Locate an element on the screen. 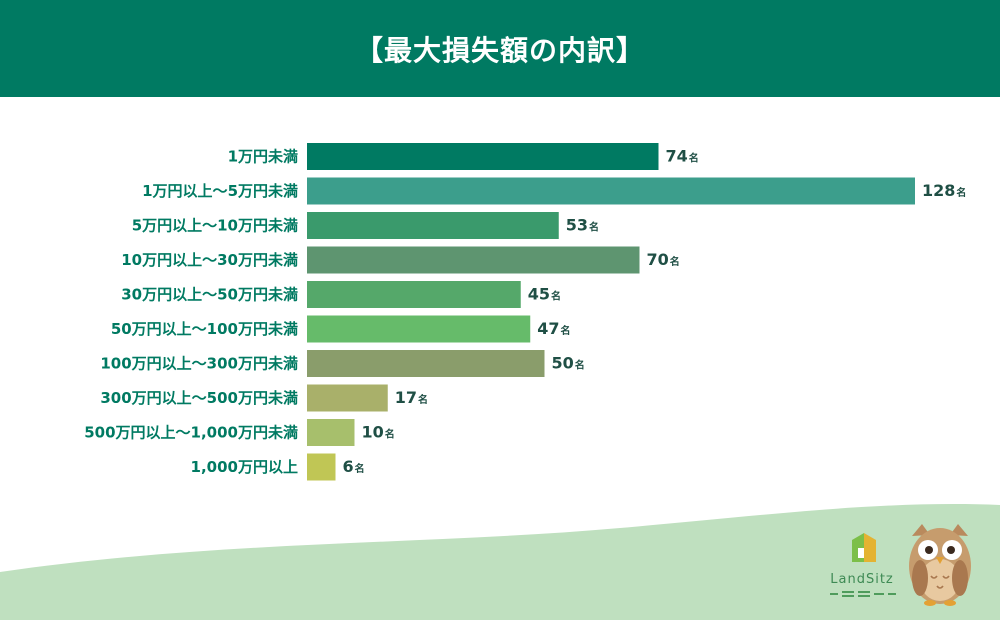 This screenshot has height=620, width=1000. value-label: 74名 is located at coordinates (682, 156).